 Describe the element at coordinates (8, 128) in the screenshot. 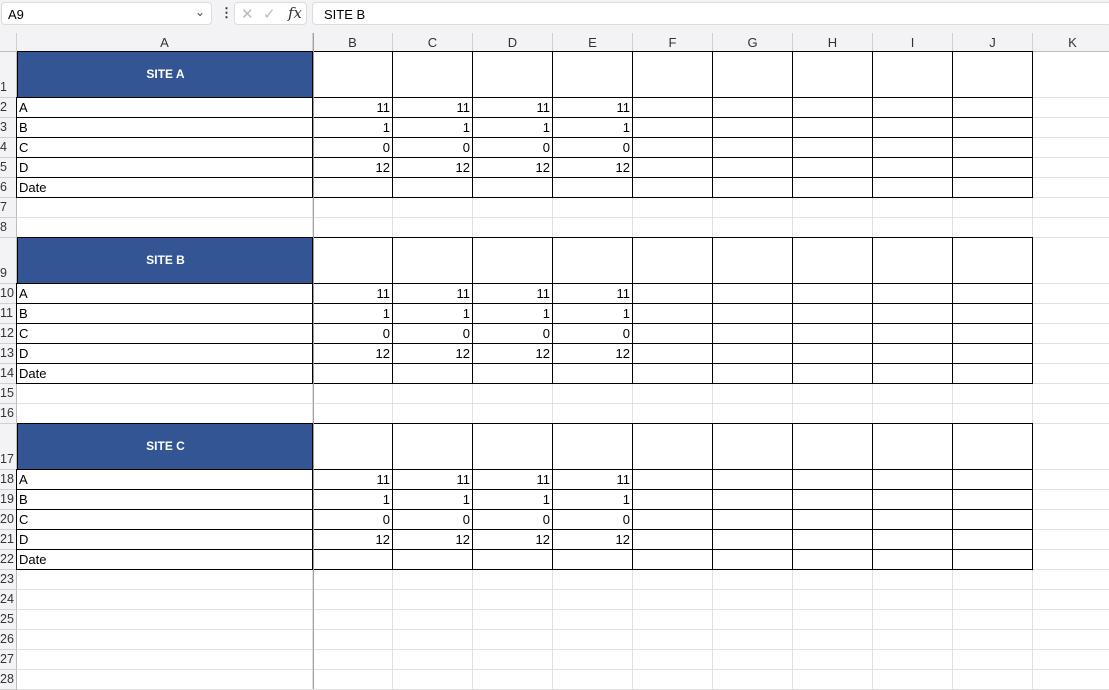

I see `row-header-3: 3` at that location.